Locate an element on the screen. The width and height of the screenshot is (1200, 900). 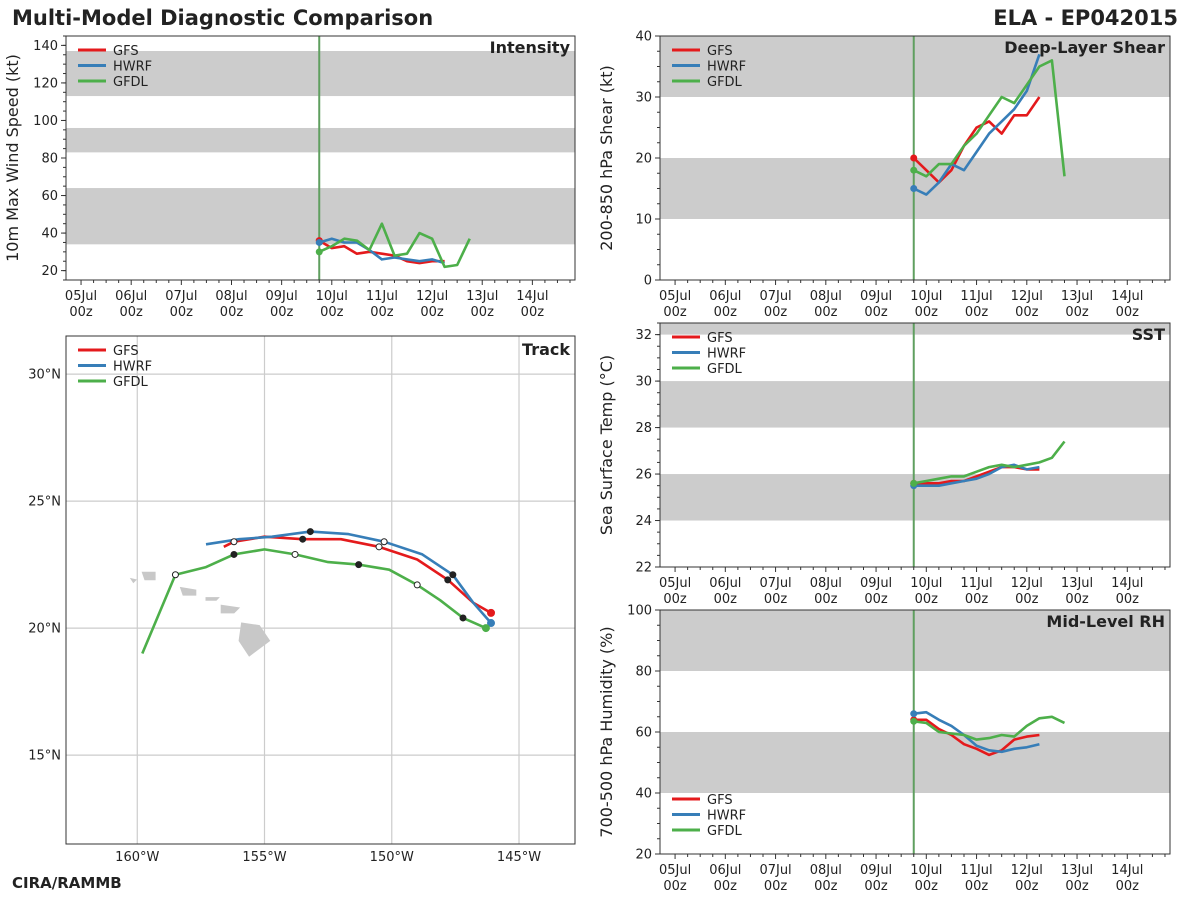
panel-title: Track is located at coordinates (546, 349).